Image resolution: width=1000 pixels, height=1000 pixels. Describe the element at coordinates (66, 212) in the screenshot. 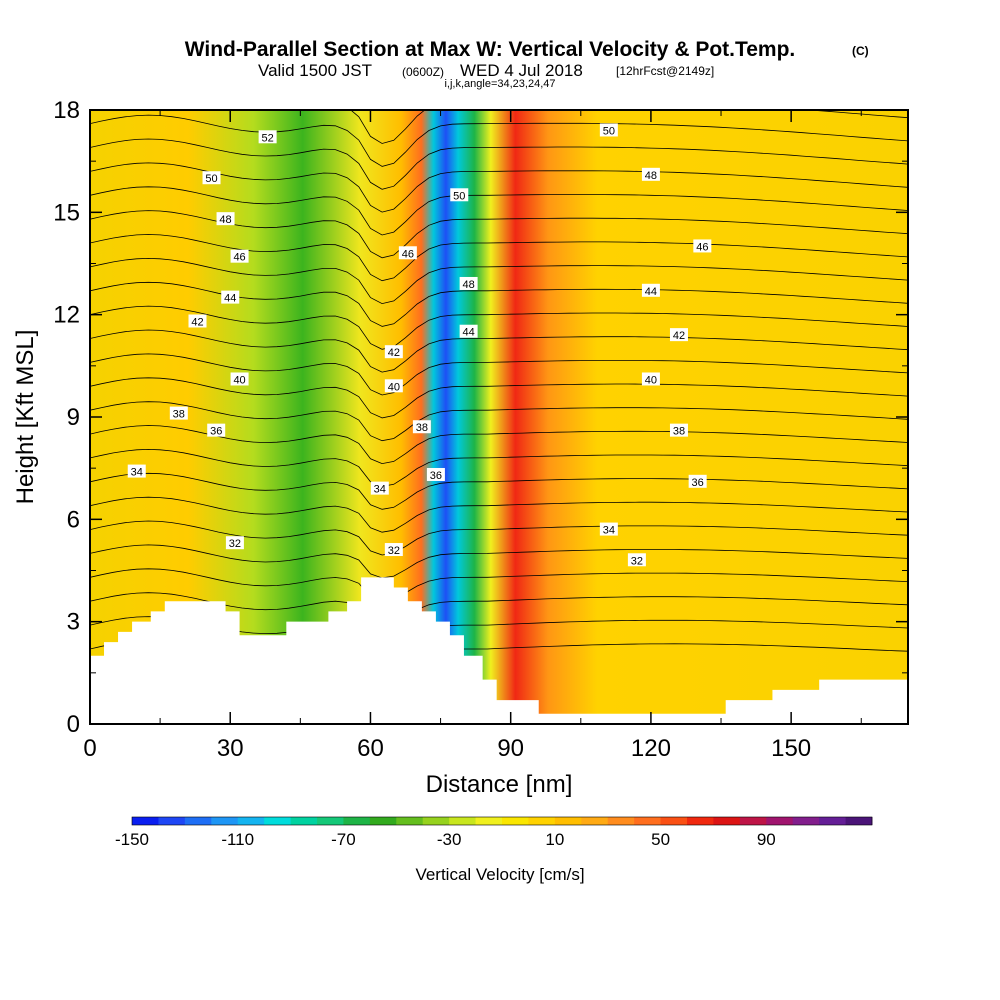

I see `y-tick-label: 15` at that location.